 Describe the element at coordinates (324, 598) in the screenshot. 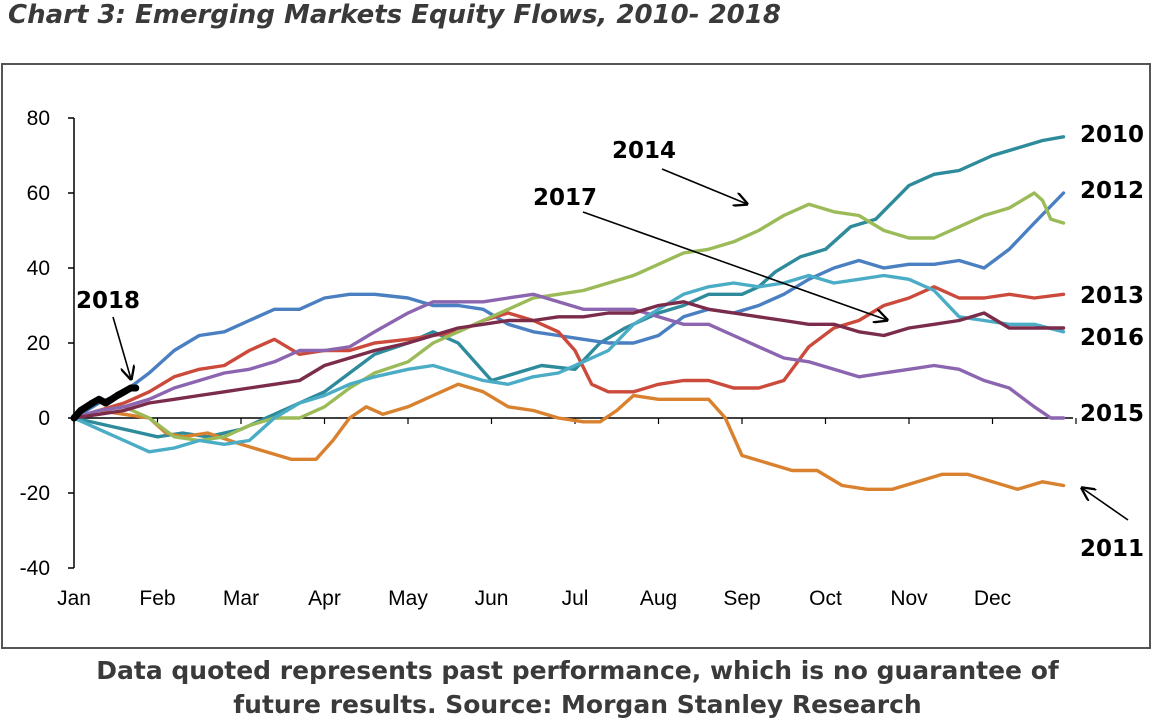

I see `x-tick-label: Apr` at that location.